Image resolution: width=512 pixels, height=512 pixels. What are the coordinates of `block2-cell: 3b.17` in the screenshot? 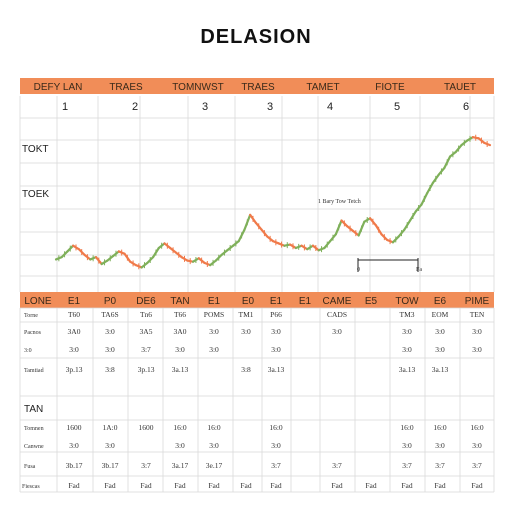 It's located at (74, 465).